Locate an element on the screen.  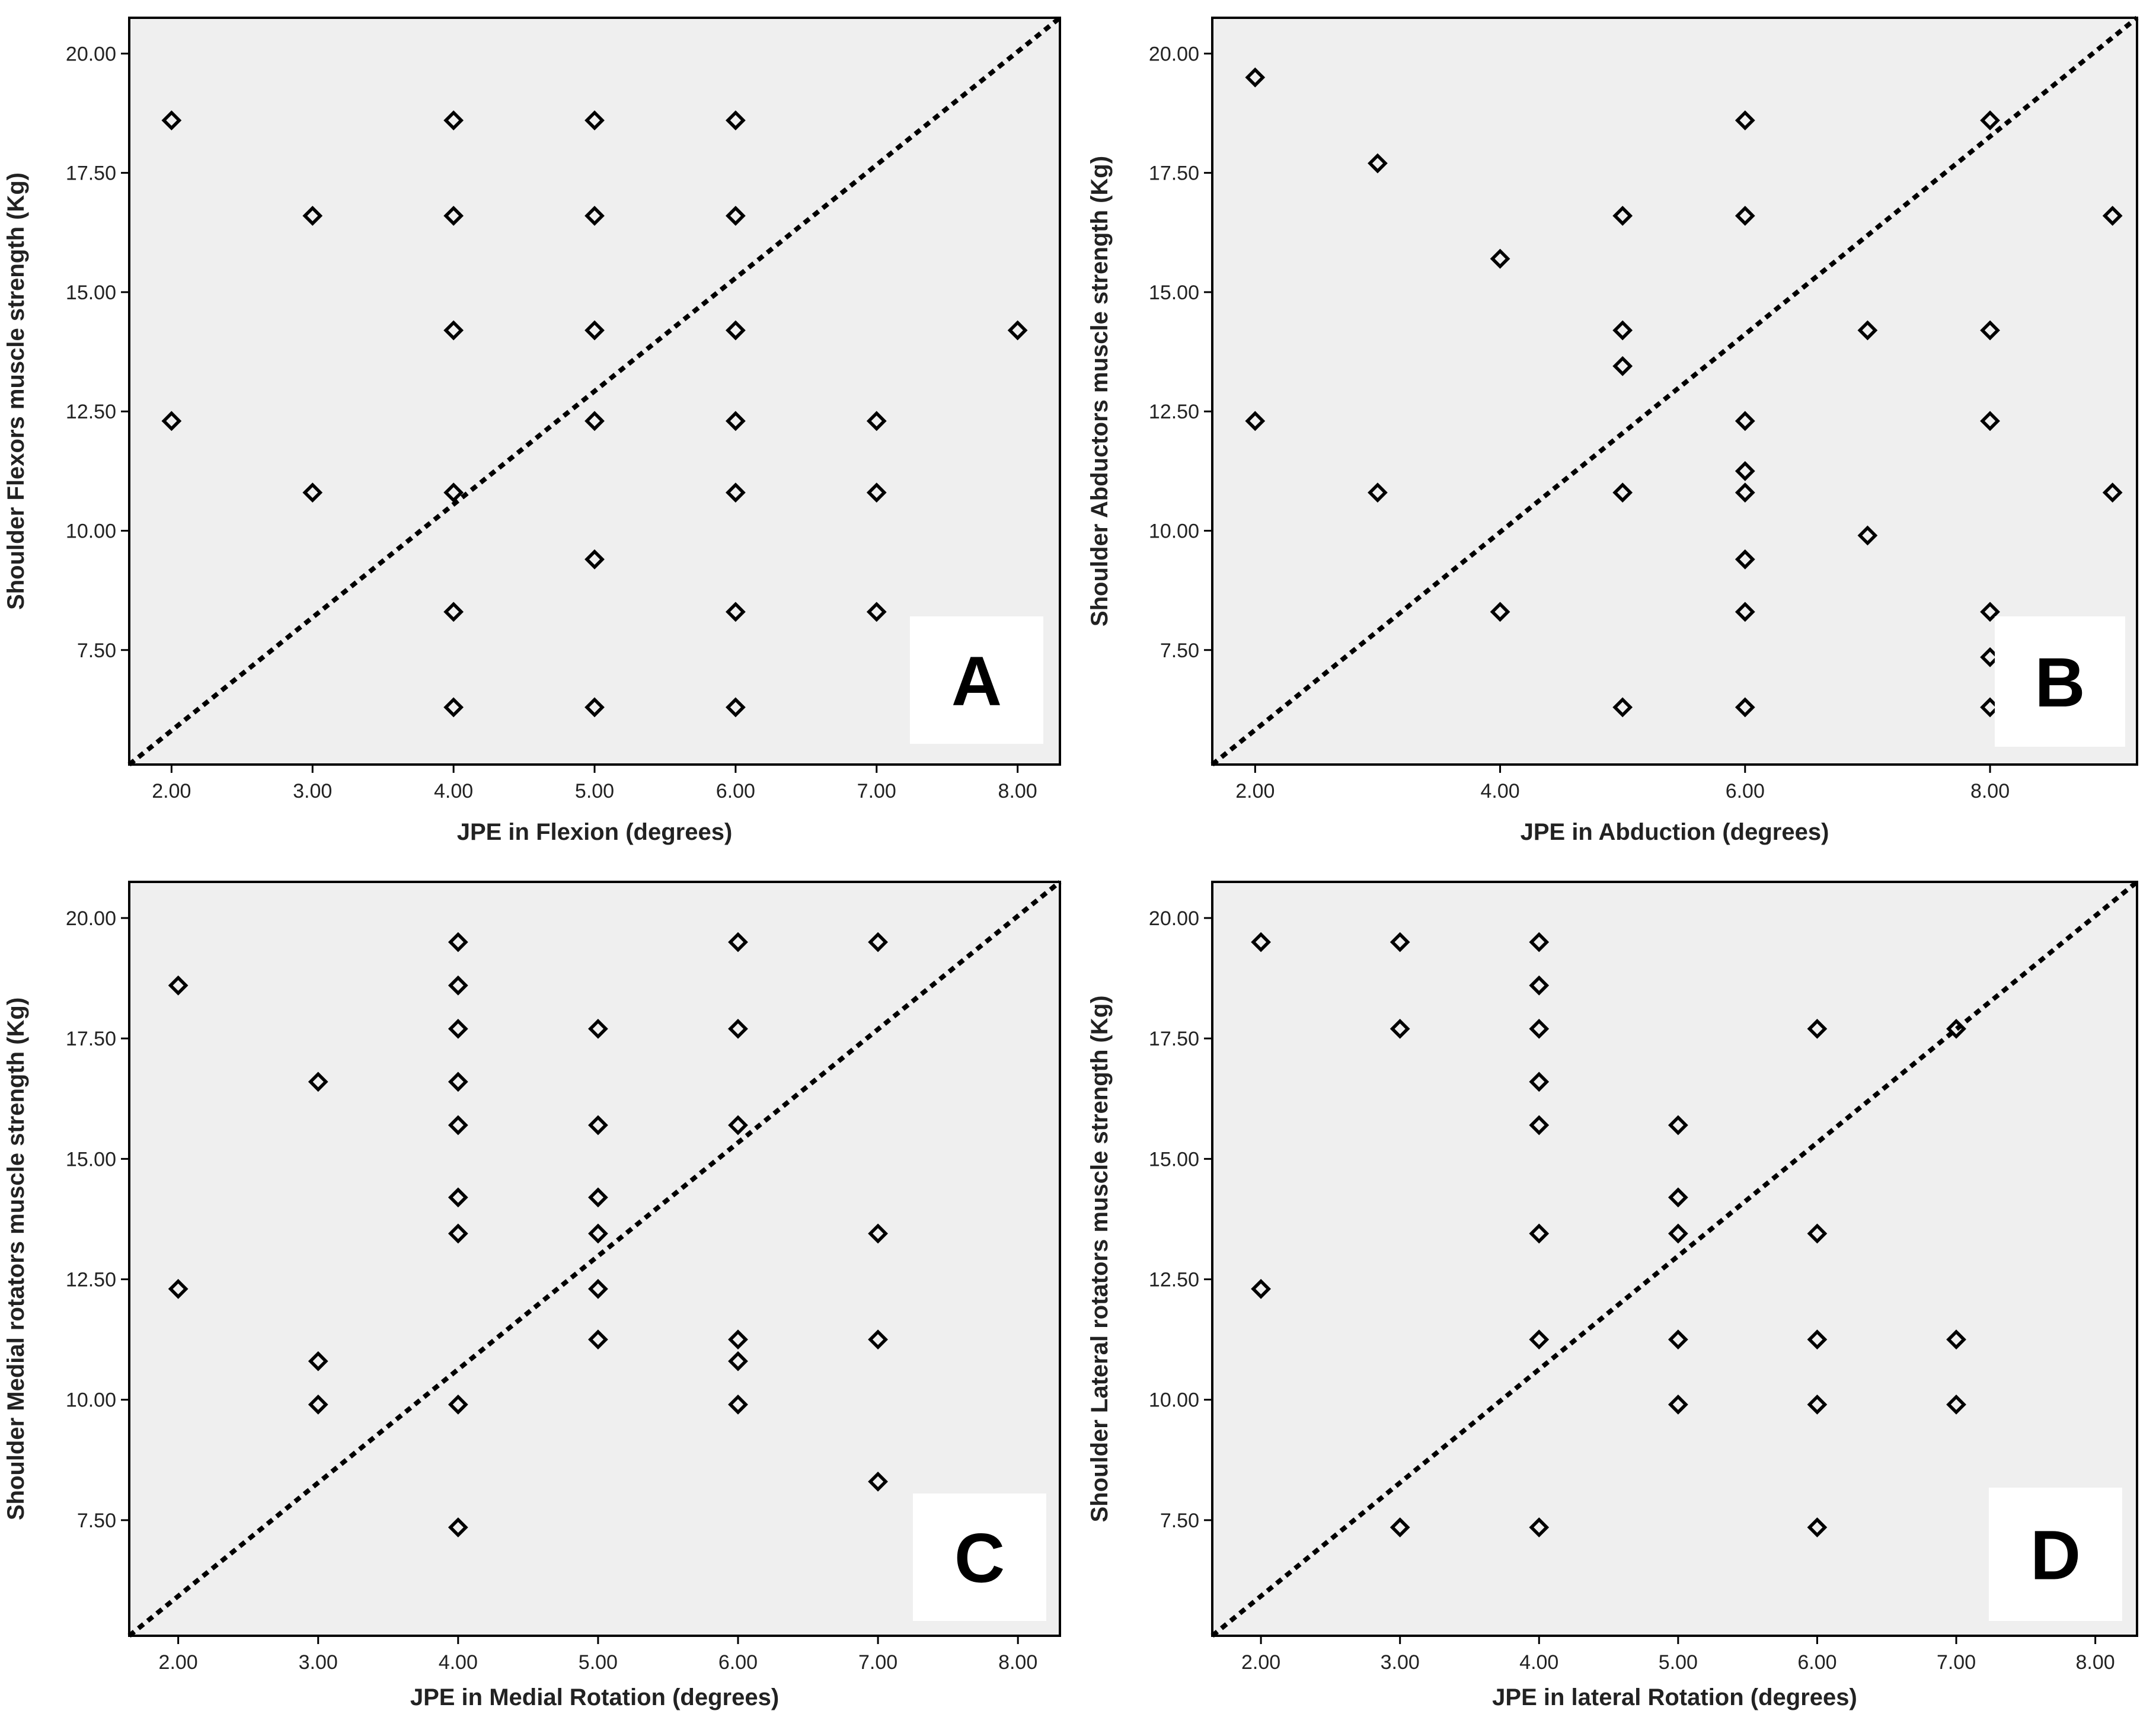
panel-label-box is located at coordinates (980, 1557).